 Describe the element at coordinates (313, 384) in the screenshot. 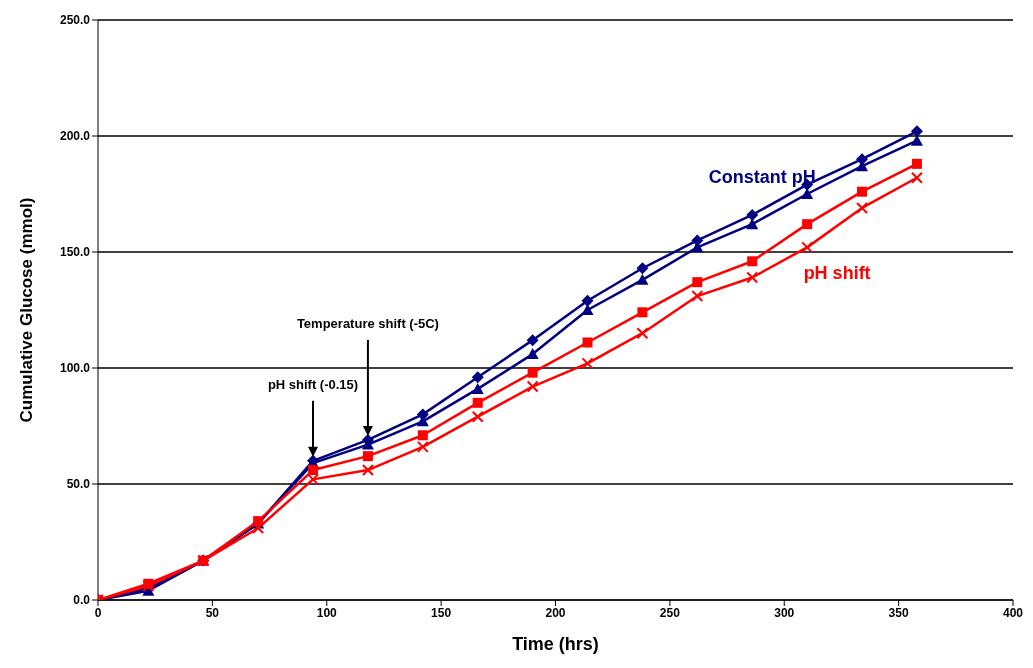

I see `annotation: pH shift (-0.15)` at that location.